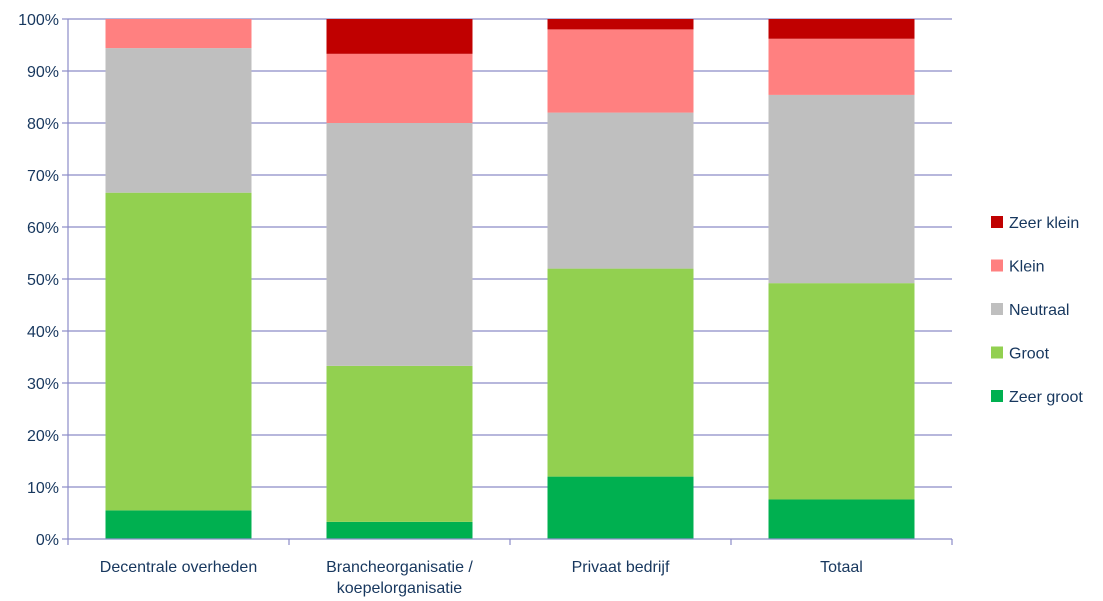  What do you see at coordinates (399, 567) in the screenshot?
I see `x-tick-label: Brancheorganisatie /` at bounding box center [399, 567].